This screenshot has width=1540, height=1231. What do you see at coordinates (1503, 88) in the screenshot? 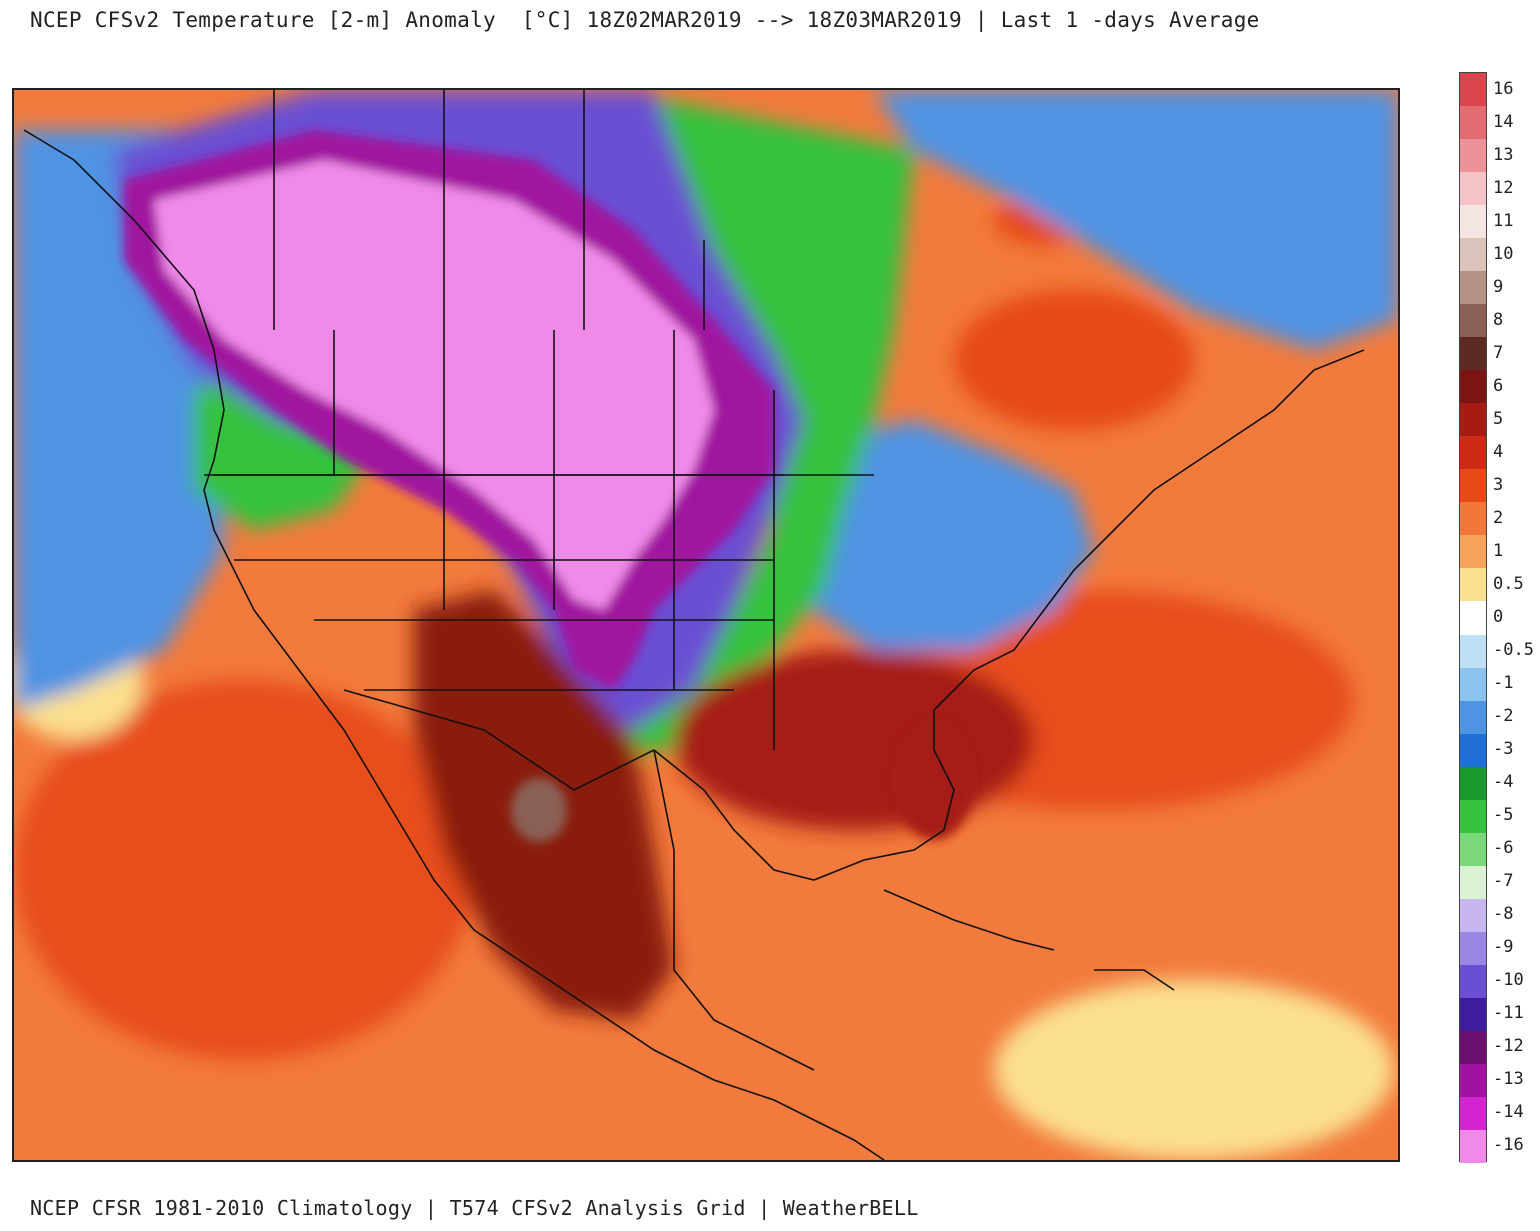
I see `color-scale-label: 16` at bounding box center [1503, 88].